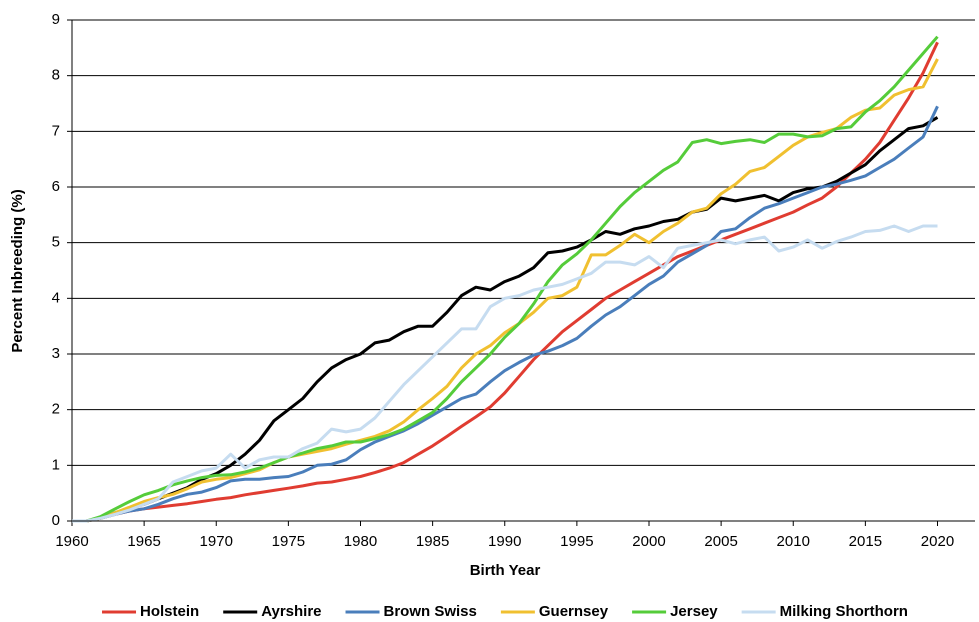 The width and height of the screenshot is (979, 622). Describe the element at coordinates (143, 541) in the screenshot. I see `x-tick-label: 1965` at that location.